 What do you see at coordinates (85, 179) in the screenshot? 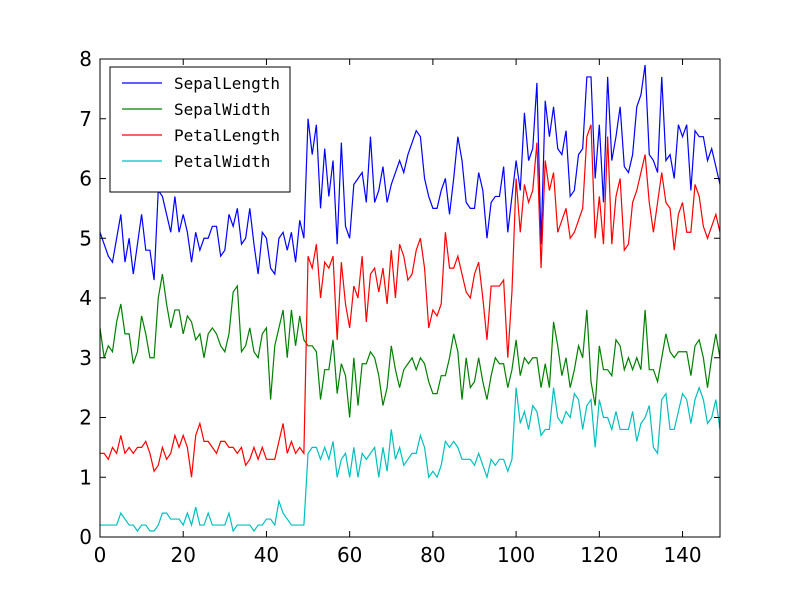
I see `y-tick-label: 6` at bounding box center [85, 179].